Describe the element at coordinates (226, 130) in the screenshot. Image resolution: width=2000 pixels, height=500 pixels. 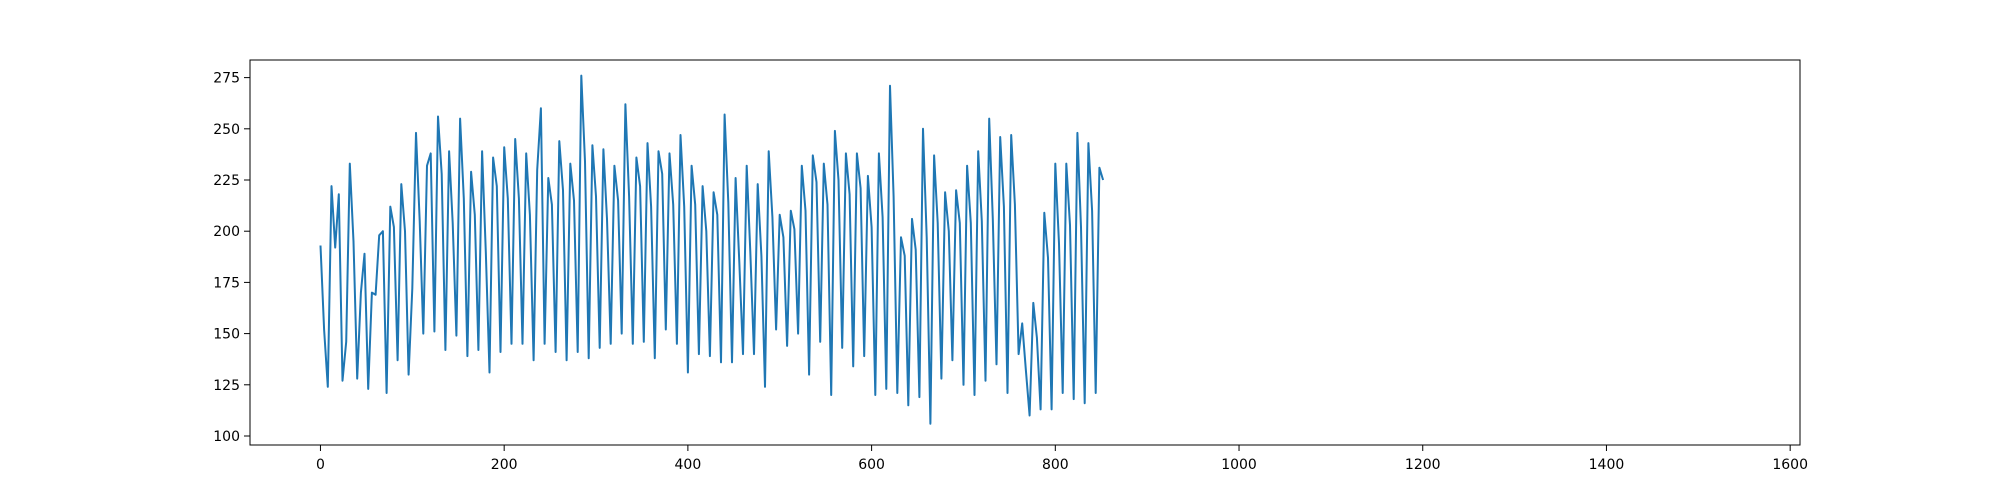
I see `y-tick-label: 250` at that location.